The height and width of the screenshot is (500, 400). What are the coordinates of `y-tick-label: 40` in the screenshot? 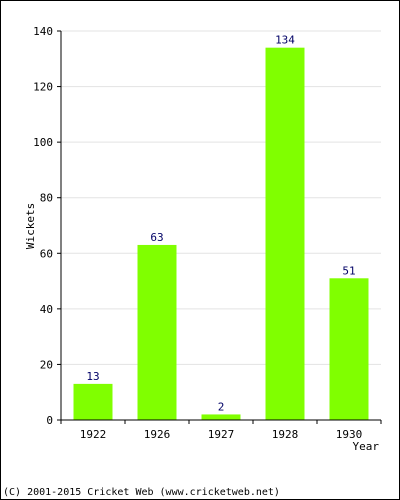 It's located at (46, 309).